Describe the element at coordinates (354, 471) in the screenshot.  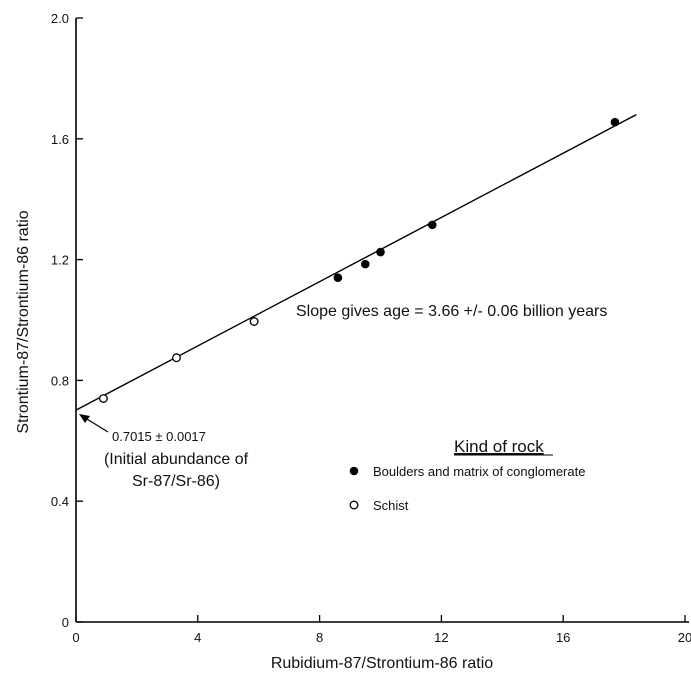
I see `legend-marker-boulders` at that location.